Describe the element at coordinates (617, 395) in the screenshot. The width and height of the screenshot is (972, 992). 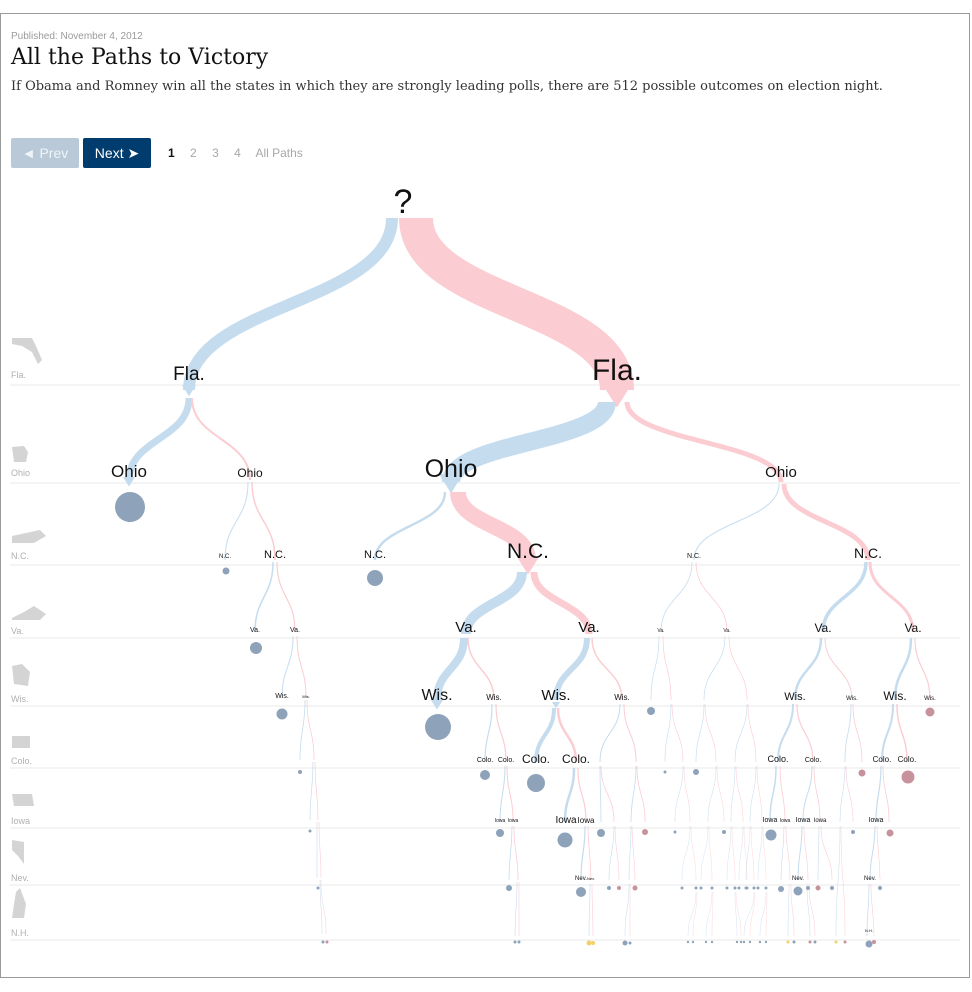
I see `fla-right-arrow` at that location.